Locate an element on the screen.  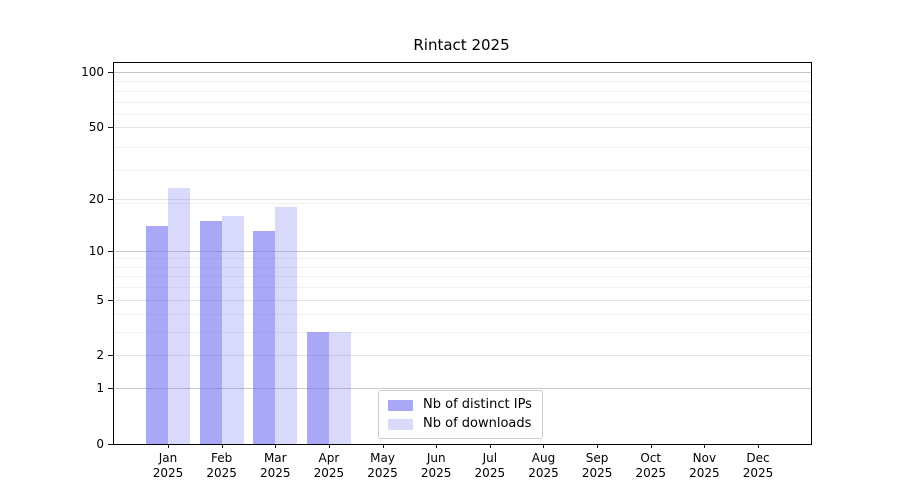
bar-ips-jan is located at coordinates (157, 334).